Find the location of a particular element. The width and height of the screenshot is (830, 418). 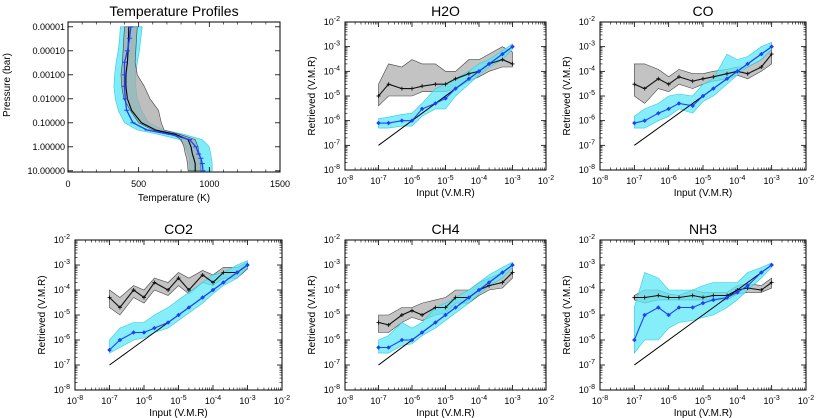

y-tick-label: 10⁻² is located at coordinates (332, 21).